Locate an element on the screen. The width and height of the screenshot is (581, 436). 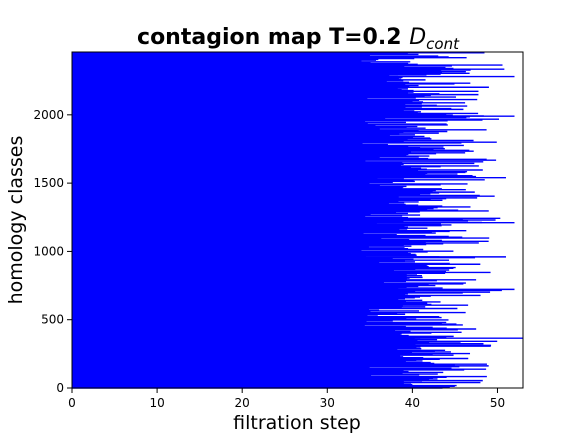
y-tick-label: 500 is located at coordinates (52, 320).